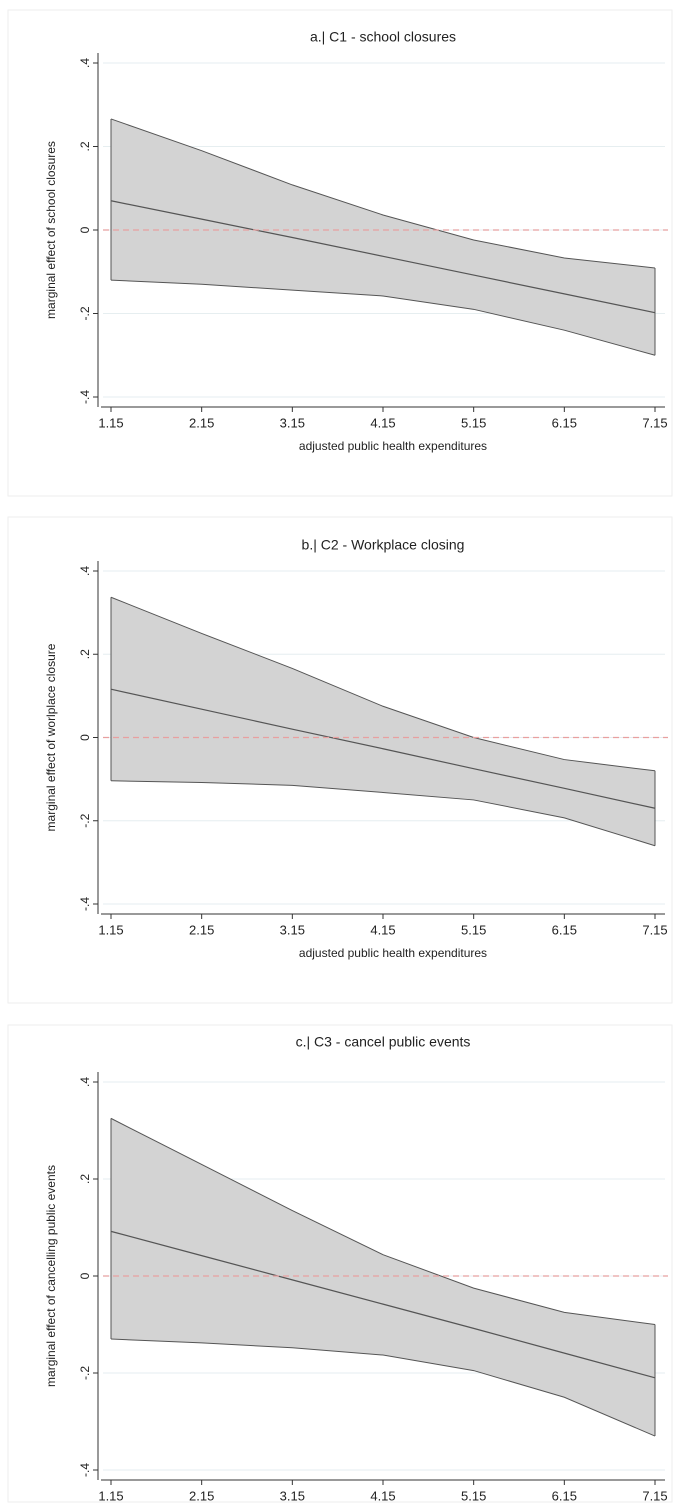  I want to click on chart-title: c.| C3 - cancel public events, so click(383, 1042).